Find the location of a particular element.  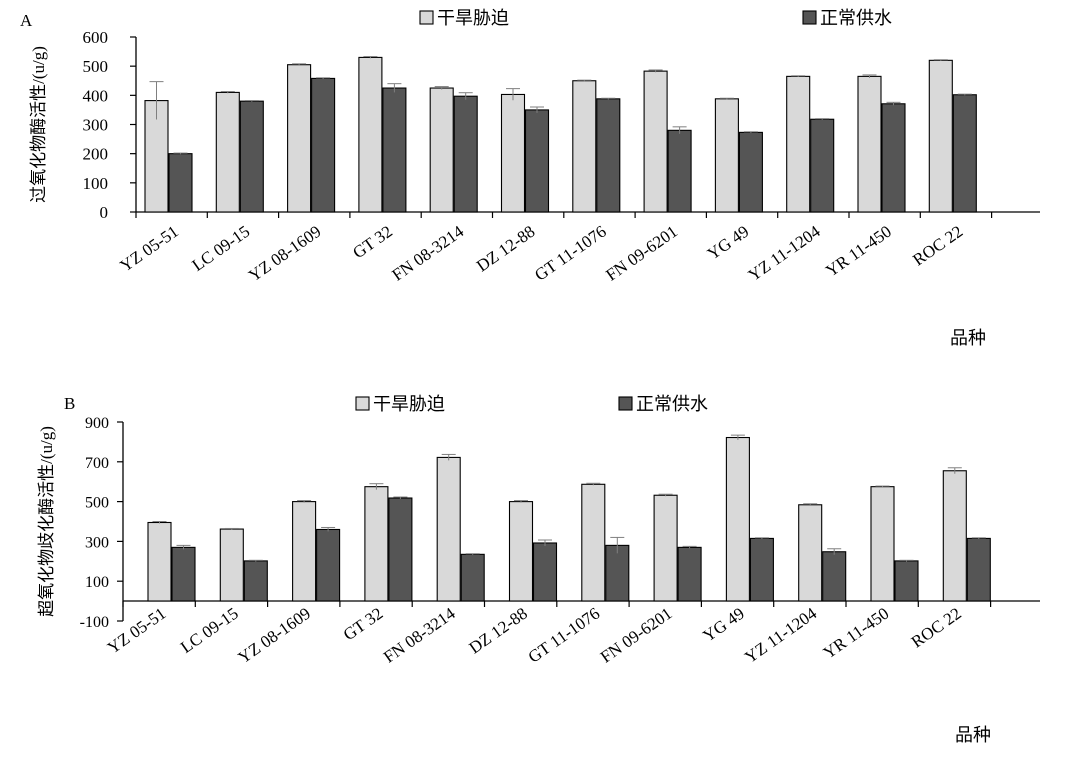

y-tick-label: 900 is located at coordinates (97, 423).